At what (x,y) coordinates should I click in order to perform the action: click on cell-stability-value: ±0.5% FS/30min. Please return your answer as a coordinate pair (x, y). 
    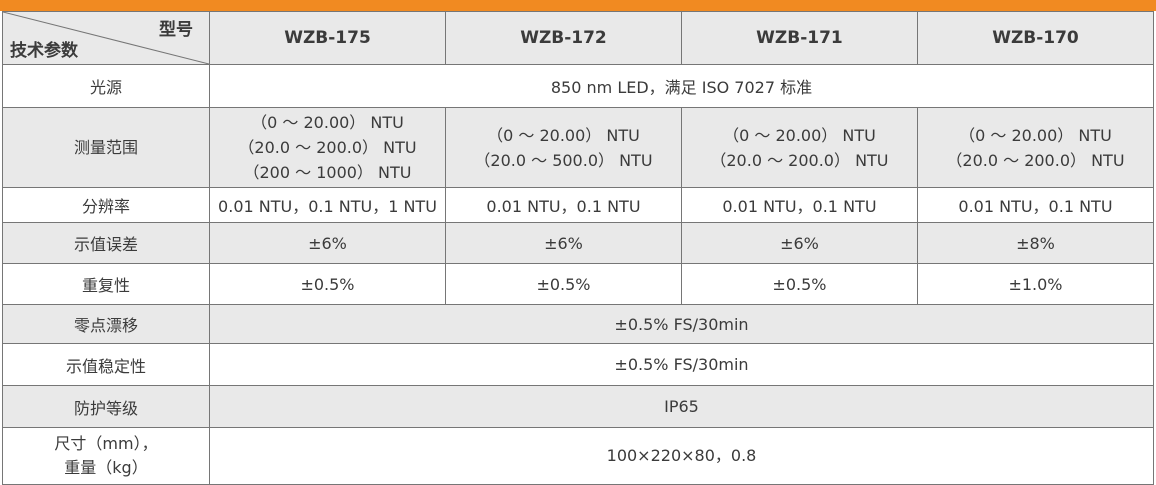
    Looking at the image, I should click on (681, 364).